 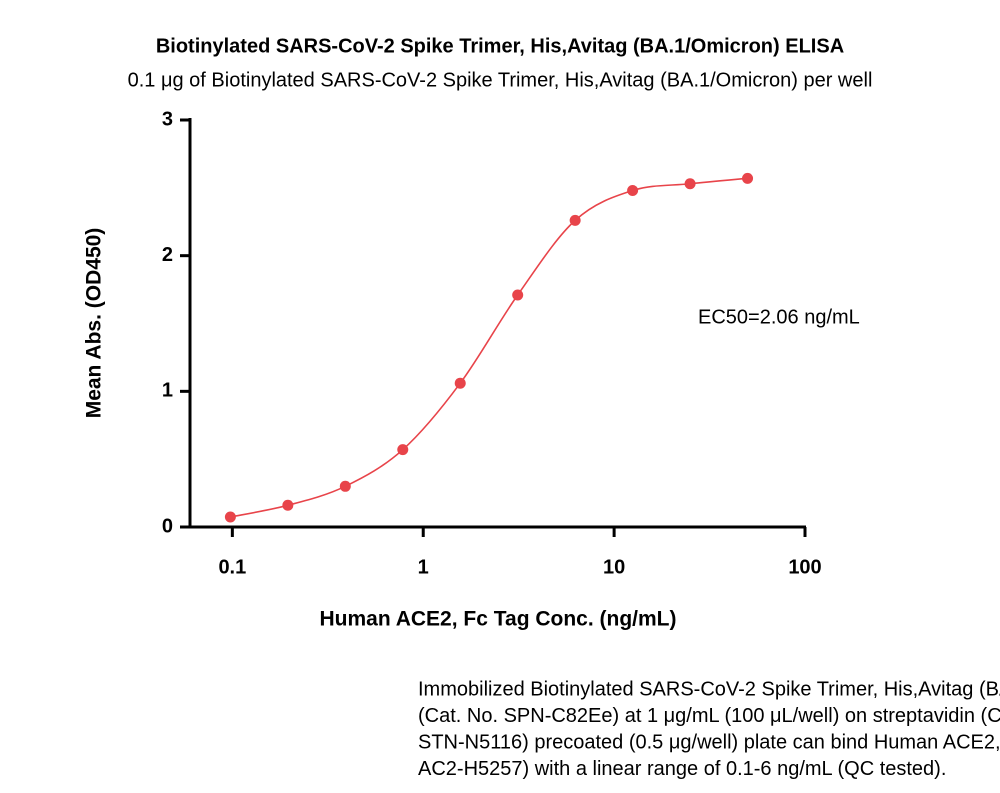 I want to click on x-axis-label: Human ACE2, Fc Tag Conc. (ng/mL), so click(x=497, y=619).